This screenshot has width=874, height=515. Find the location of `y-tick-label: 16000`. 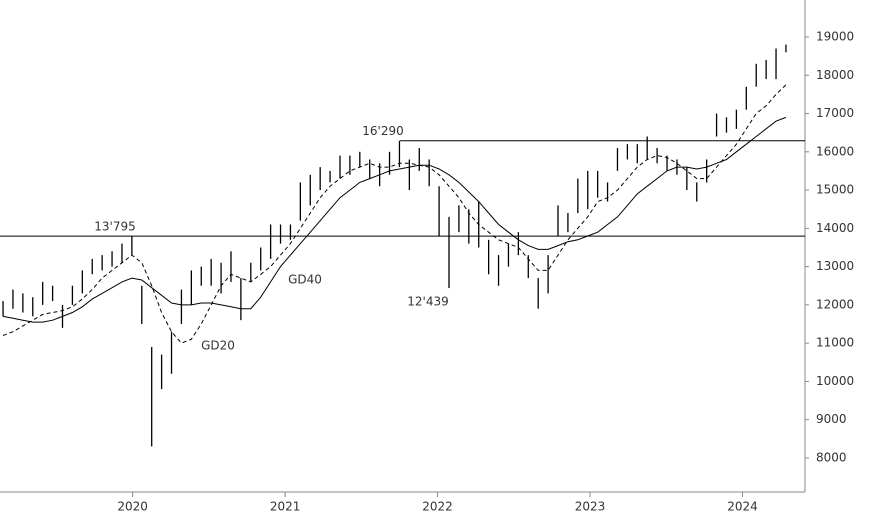

y-tick-label: 16000 is located at coordinates (835, 151).